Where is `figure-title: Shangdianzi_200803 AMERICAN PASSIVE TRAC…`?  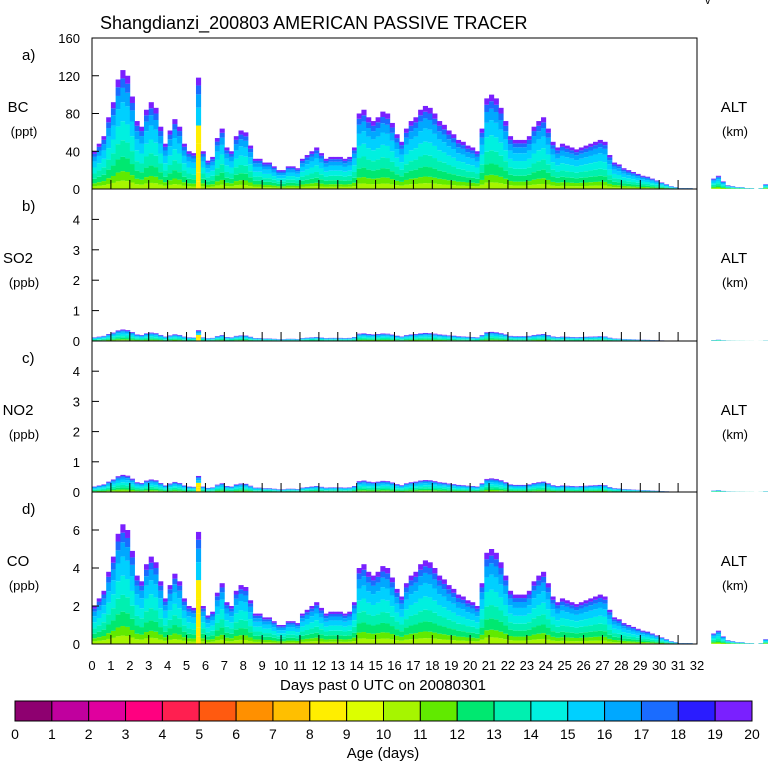 figure-title: Shangdianzi_200803 AMERICAN PASSIVE TRAC… is located at coordinates (314, 23).